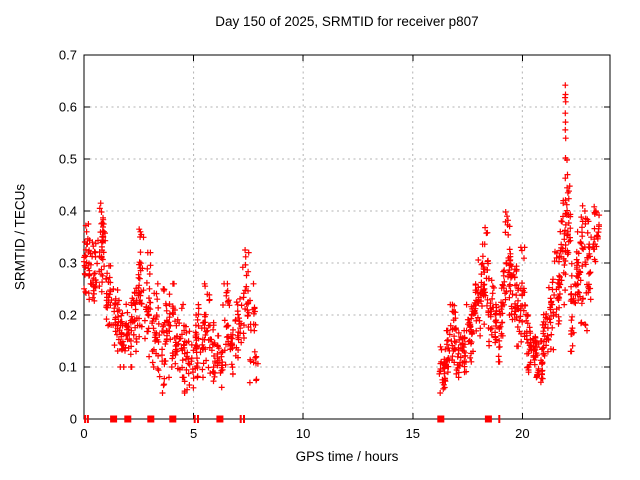 The height and width of the screenshot is (480, 640). Describe the element at coordinates (67, 263) in the screenshot. I see `y-tick-label: 0.3` at that location.